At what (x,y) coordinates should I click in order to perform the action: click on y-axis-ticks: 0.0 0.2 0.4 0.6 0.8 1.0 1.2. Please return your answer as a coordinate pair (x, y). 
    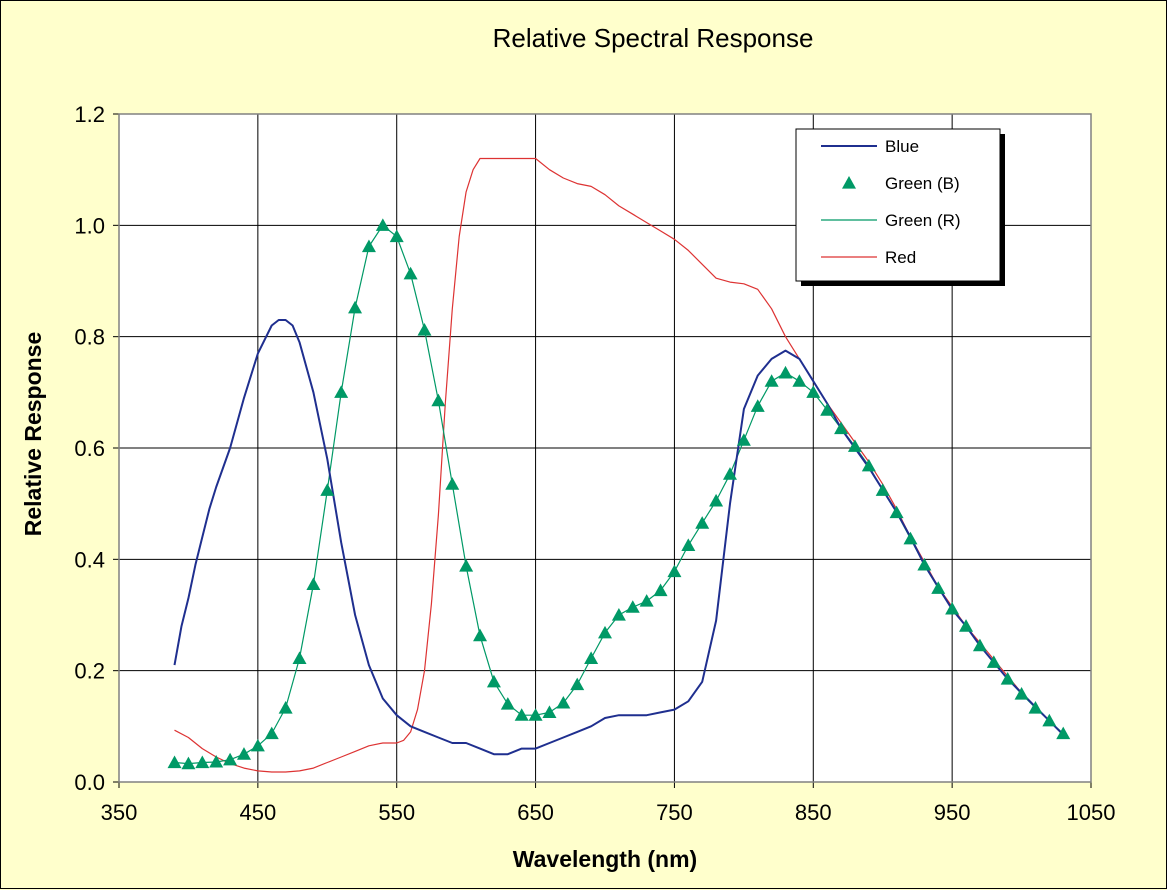
    Looking at the image, I should click on (96, 448).